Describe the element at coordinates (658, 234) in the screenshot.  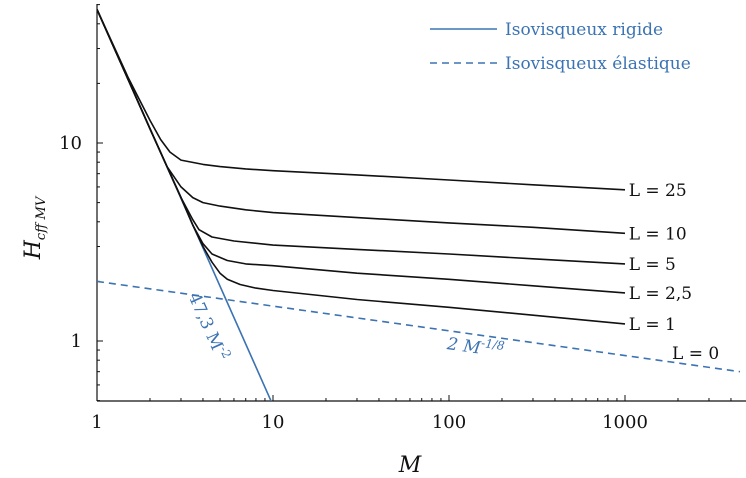
I see `curve-label: L = 10` at that location.